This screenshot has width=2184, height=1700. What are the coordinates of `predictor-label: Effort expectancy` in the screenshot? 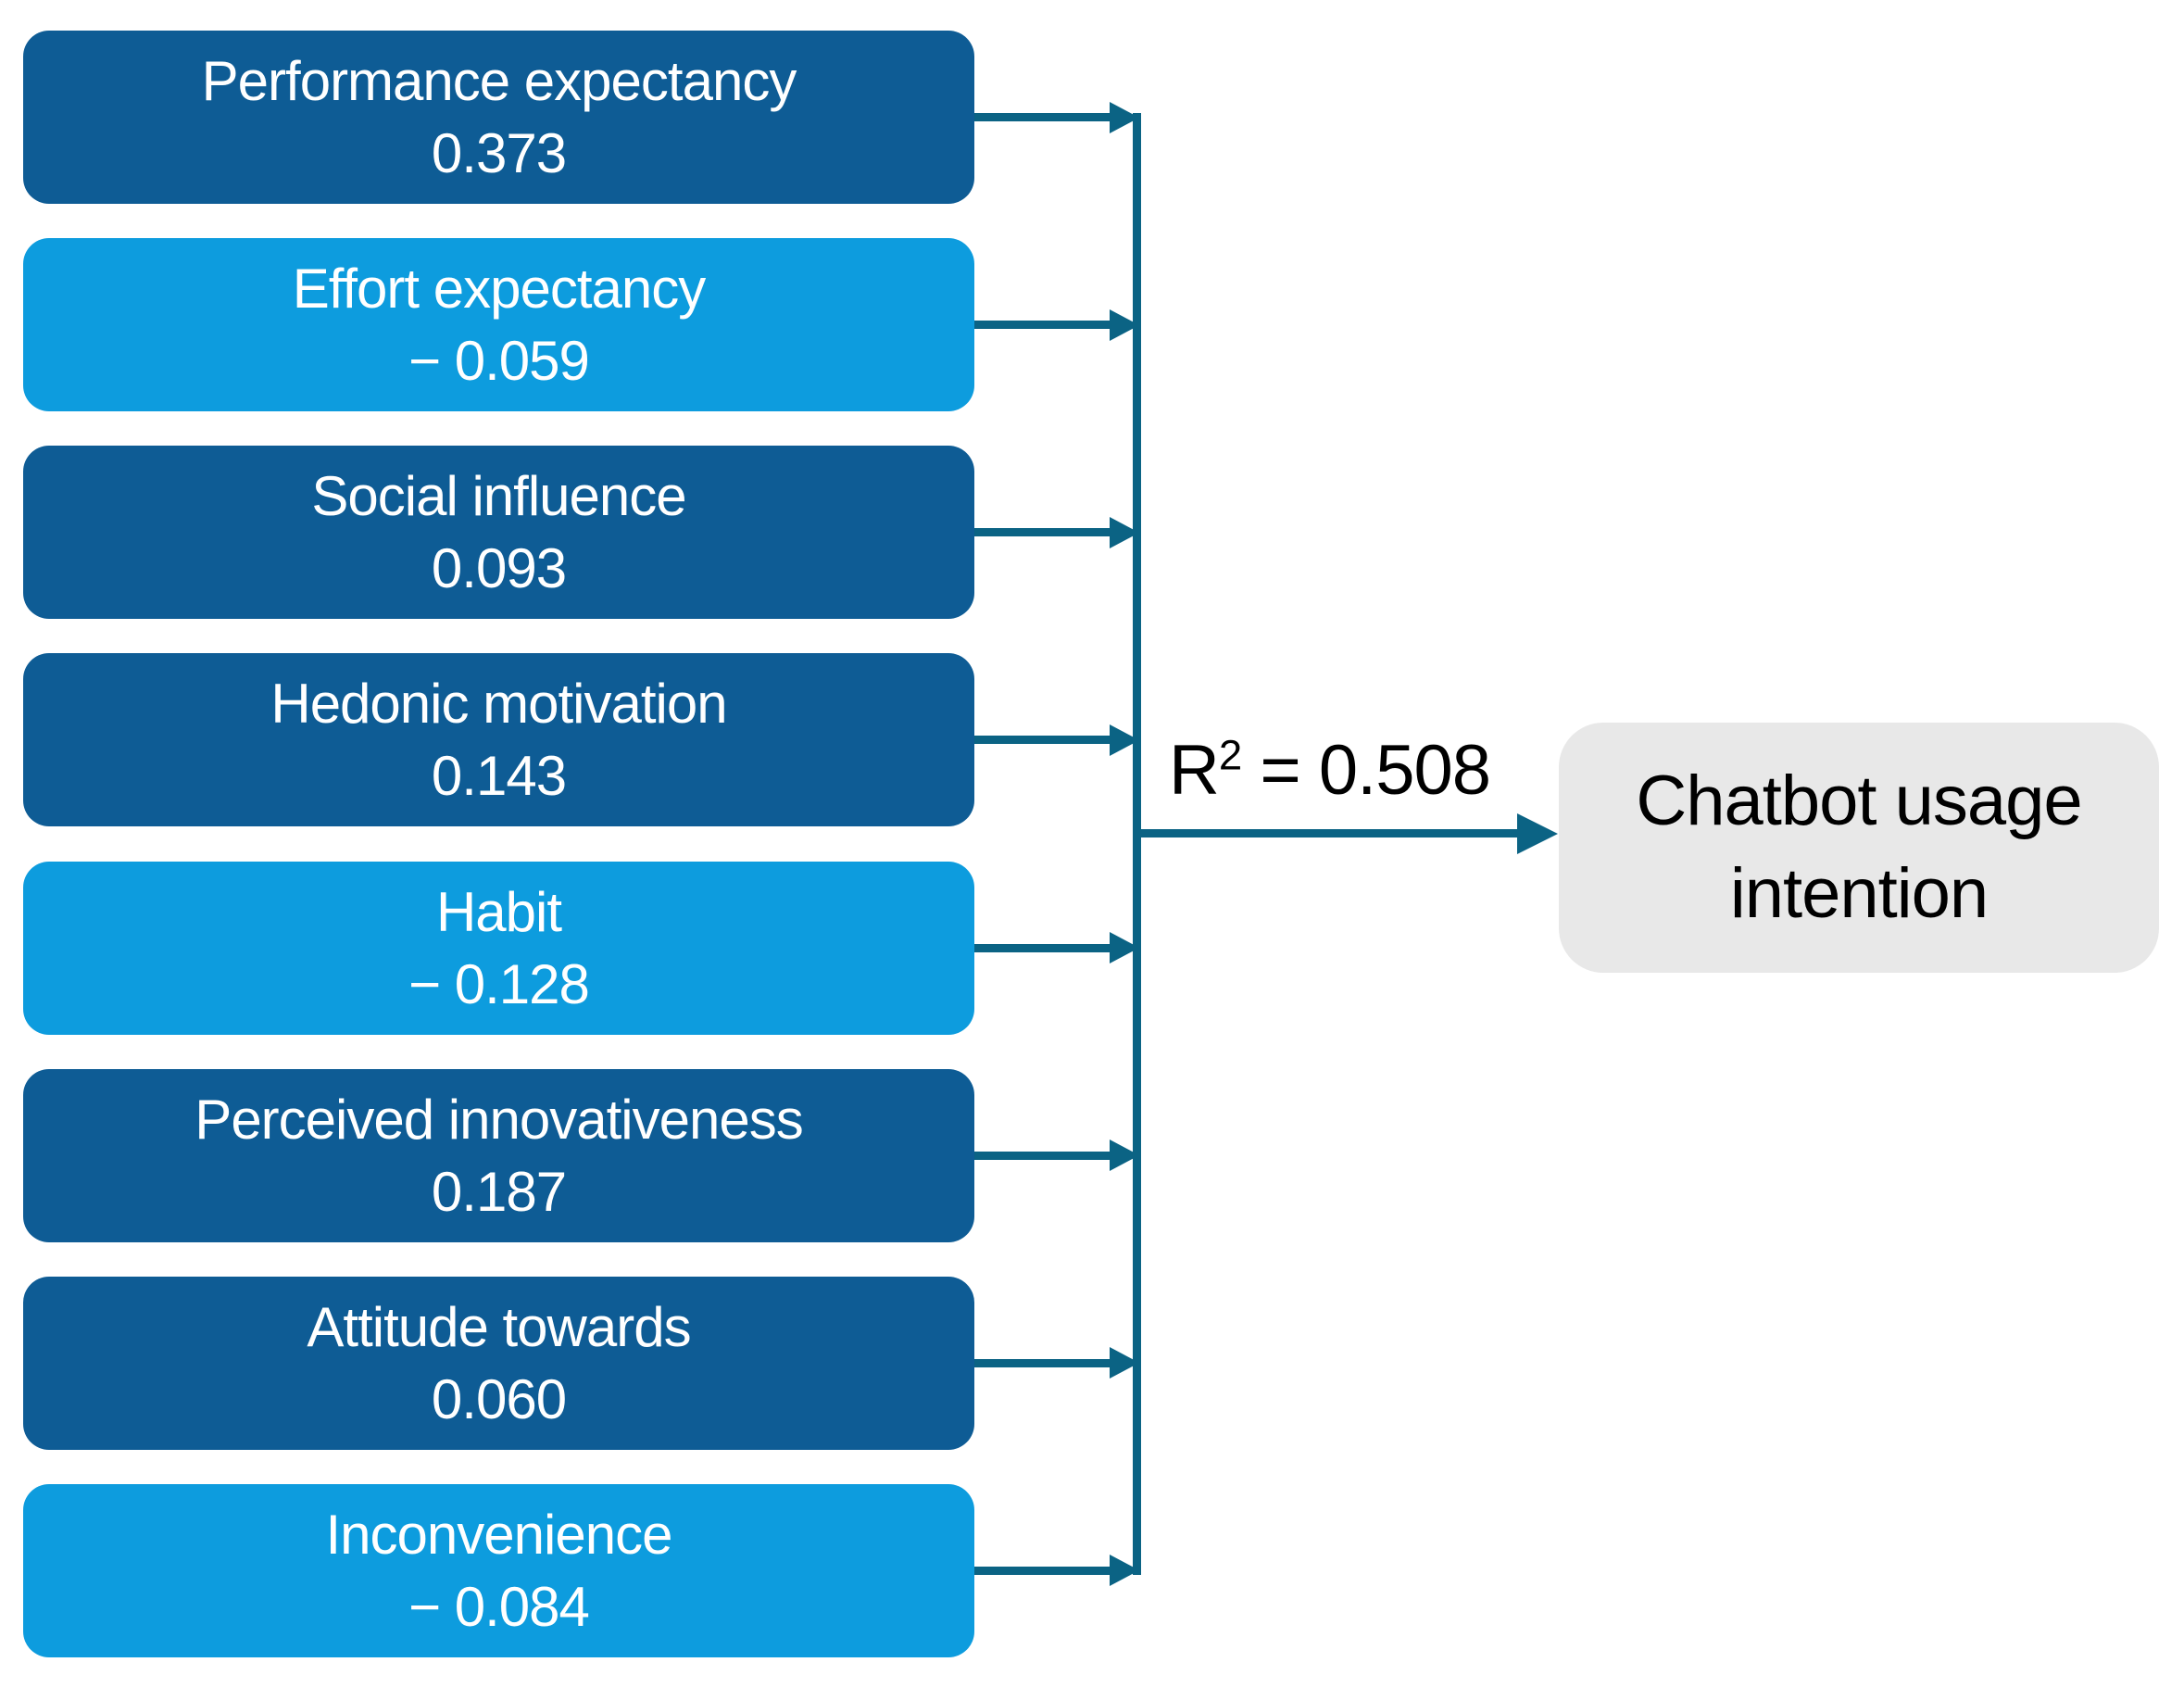 It's located at (499, 288).